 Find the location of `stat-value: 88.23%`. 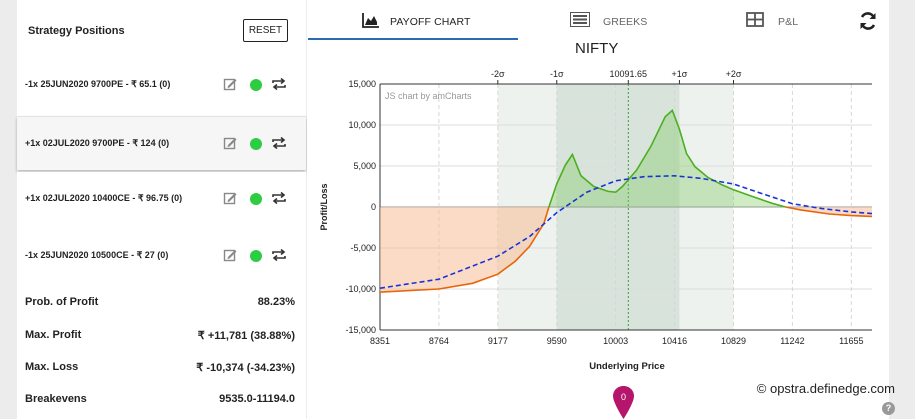

stat-value: 88.23% is located at coordinates (276, 302).